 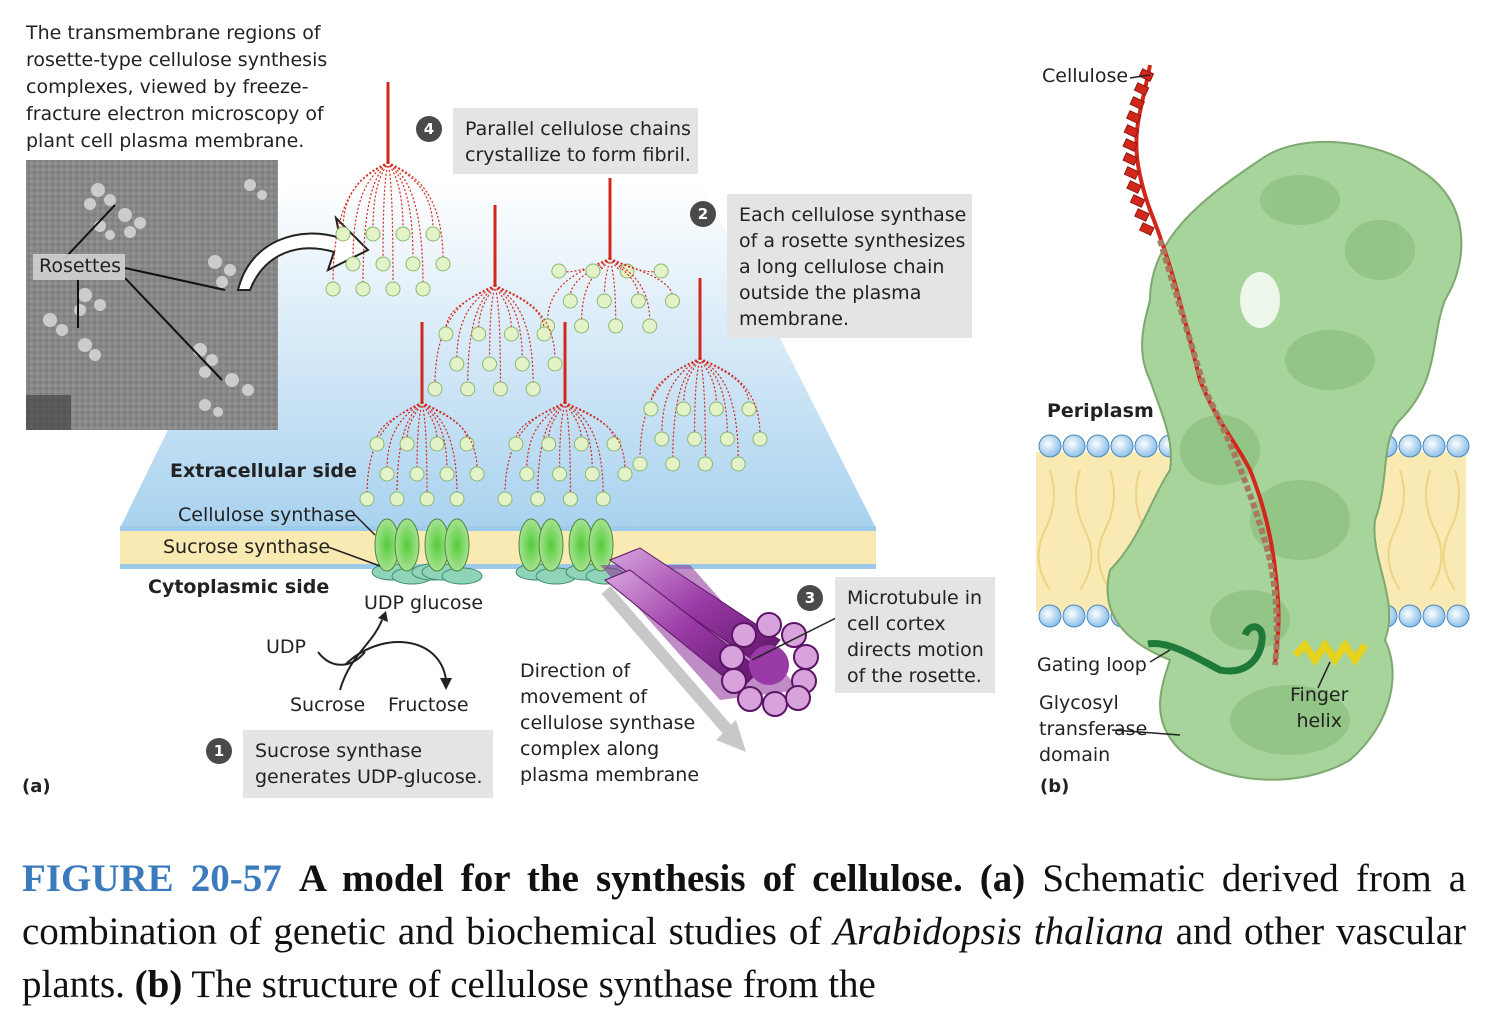 I want to click on panel-a-letter: (a), so click(x=36, y=786).